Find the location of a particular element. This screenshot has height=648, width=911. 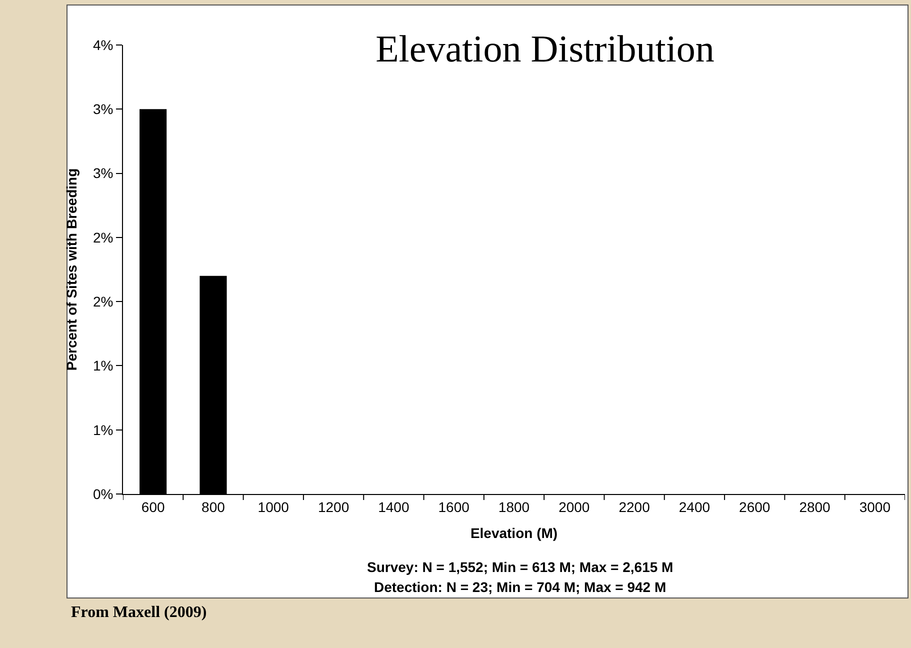

text: Survey: N = 1,552; Min = 613 M; Max = 2,615 M is located at coordinates (520, 567).